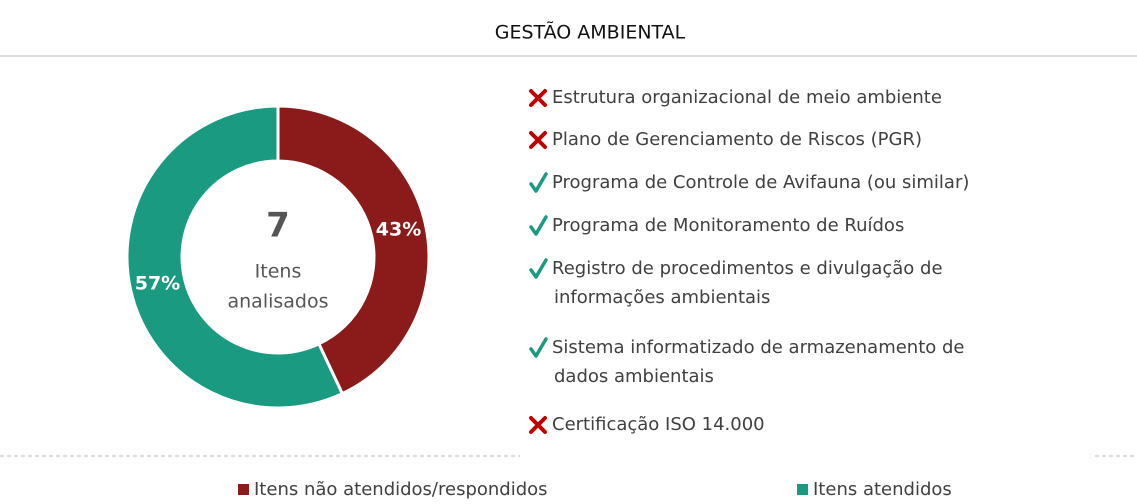 This screenshot has height=504, width=1137. Describe the element at coordinates (277, 302) in the screenshot. I see `center-label: analisados` at that location.